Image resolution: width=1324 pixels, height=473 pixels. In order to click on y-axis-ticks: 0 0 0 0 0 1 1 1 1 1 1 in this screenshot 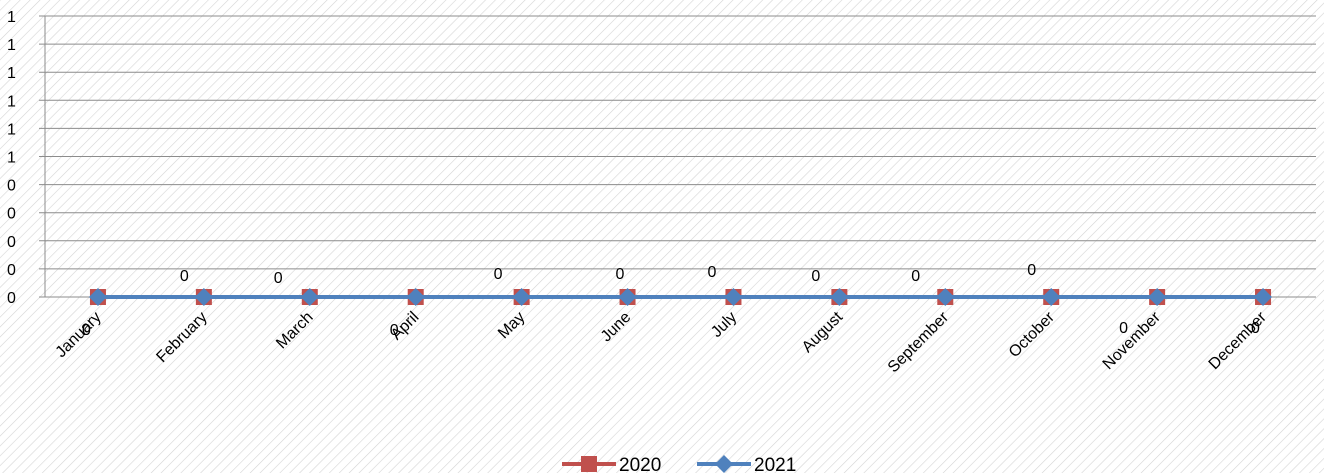, I will do `click(11, 158)`.